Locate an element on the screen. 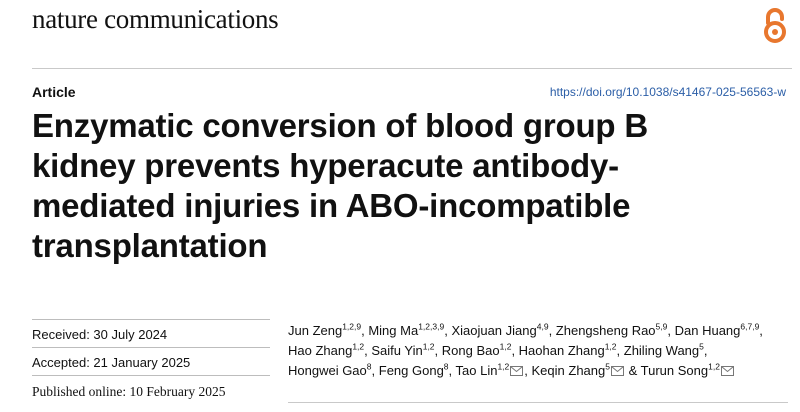 The width and height of the screenshot is (800, 412). author-name: Saifu Yin1,2 is located at coordinates (403, 349).